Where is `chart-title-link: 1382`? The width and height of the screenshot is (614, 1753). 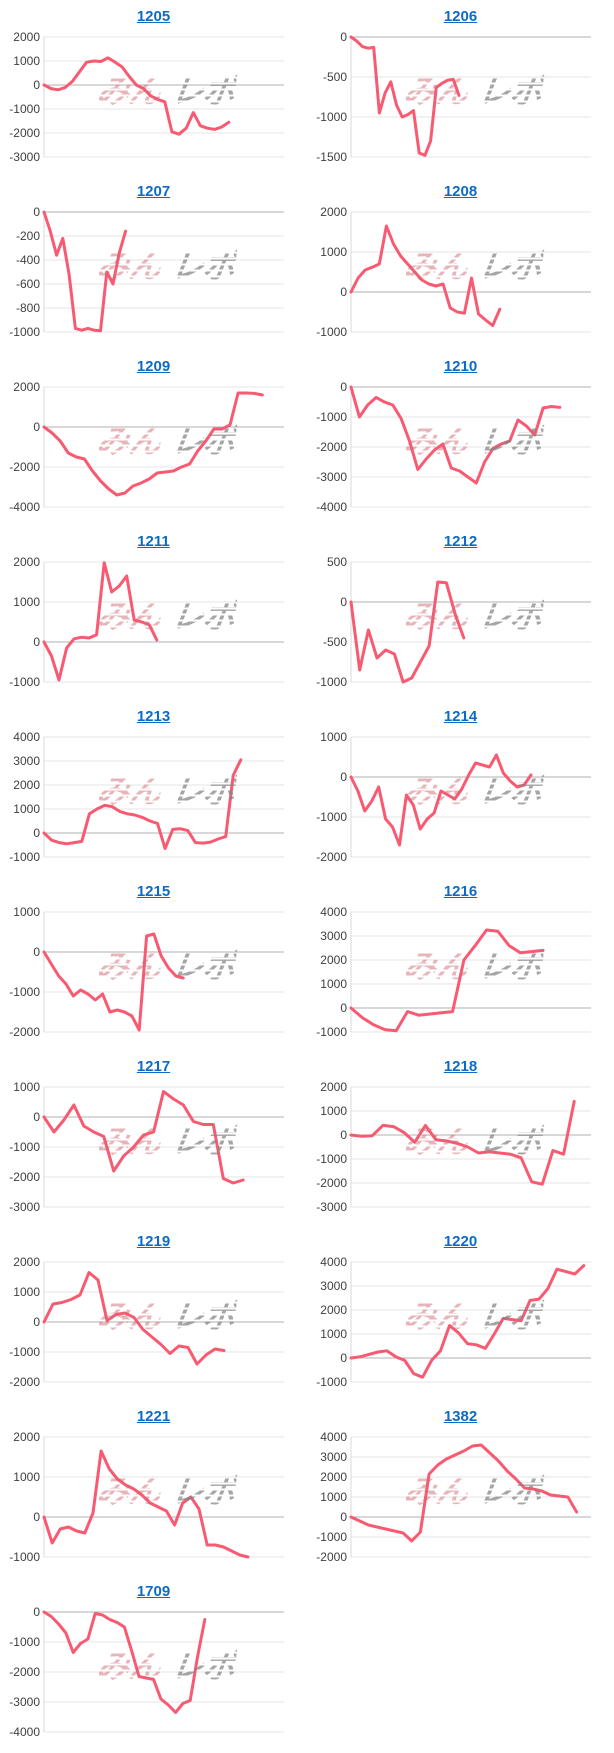 chart-title-link: 1382 is located at coordinates (460, 1416).